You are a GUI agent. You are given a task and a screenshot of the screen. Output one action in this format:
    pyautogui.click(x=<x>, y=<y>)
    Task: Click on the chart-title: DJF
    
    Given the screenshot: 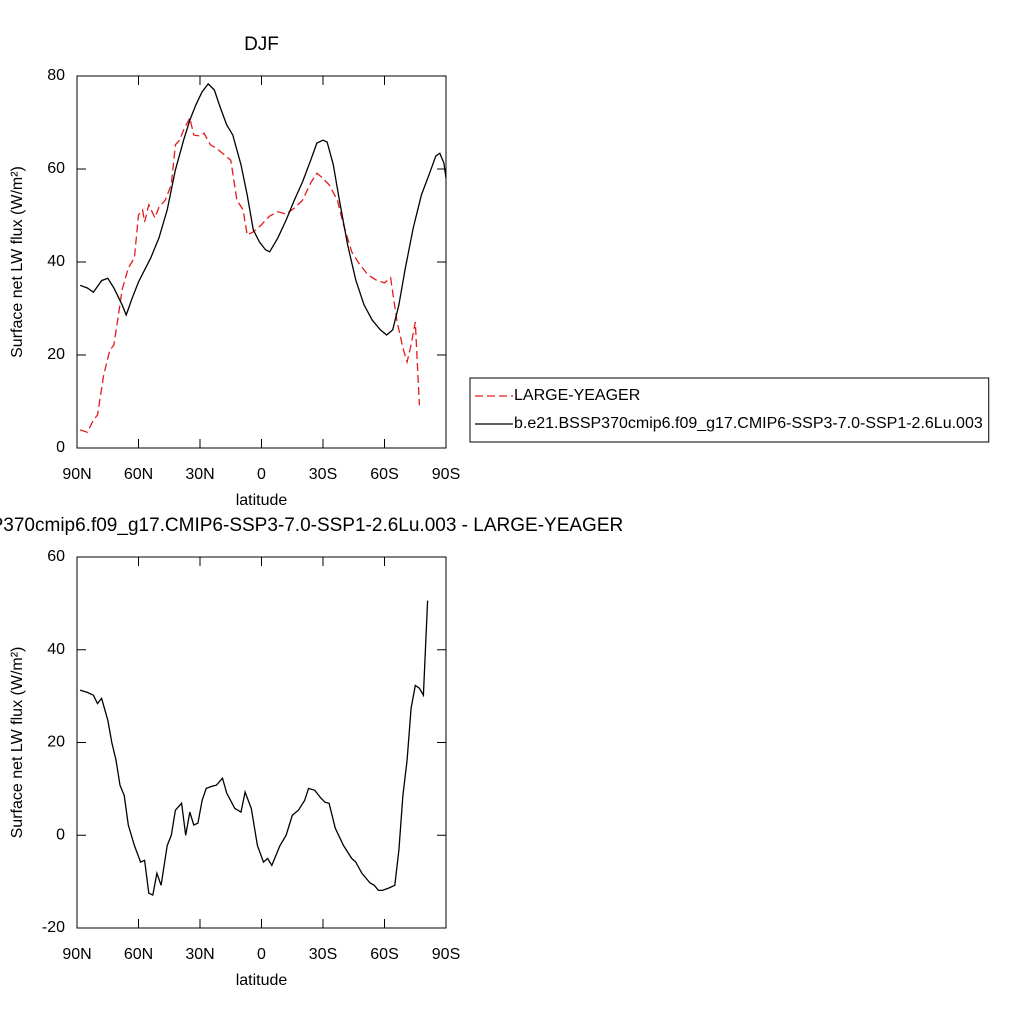 What is the action you would take?
    pyautogui.click(x=261, y=44)
    